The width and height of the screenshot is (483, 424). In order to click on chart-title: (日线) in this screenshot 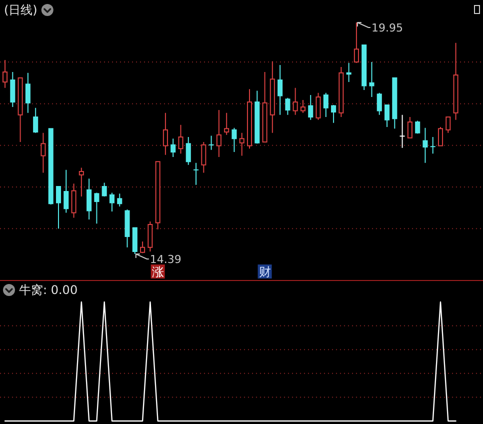, I will do `click(21, 10)`.